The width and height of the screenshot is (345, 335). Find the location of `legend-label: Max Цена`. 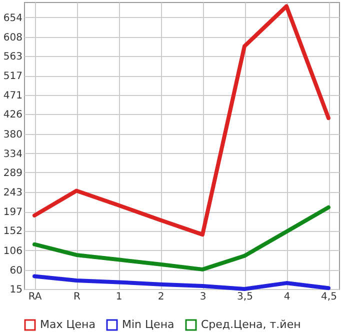

legend-label: Max Цена is located at coordinates (68, 324).